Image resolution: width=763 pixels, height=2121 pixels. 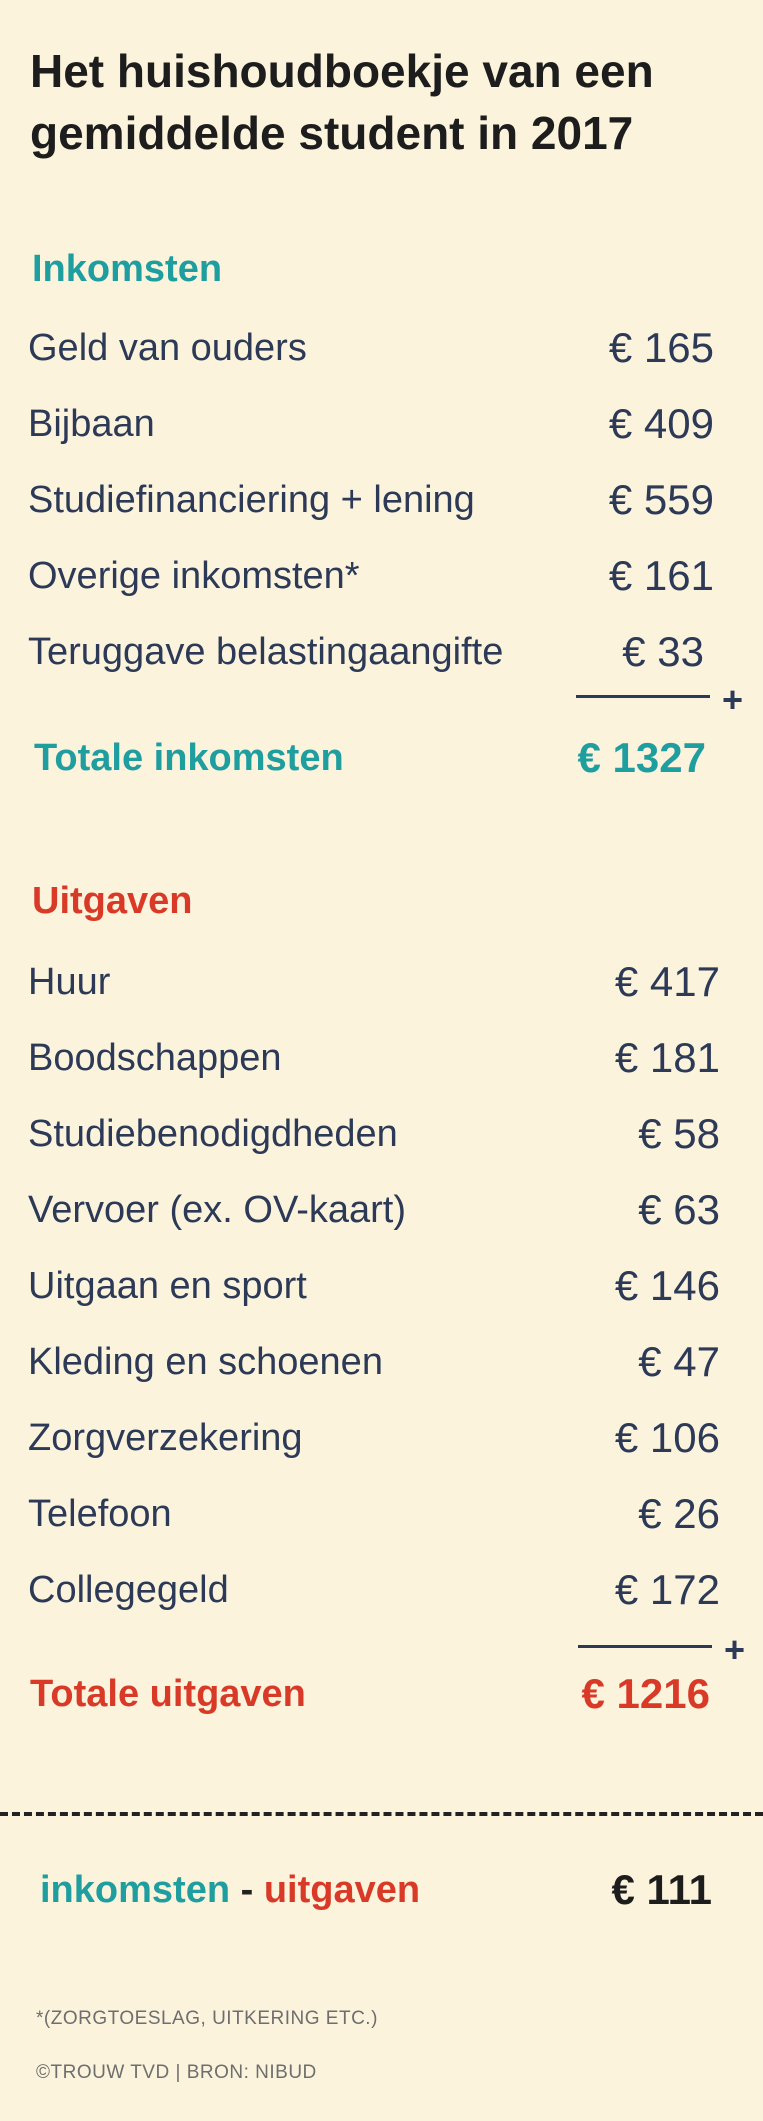 I want to click on difference-row: inkomsten - uitgaven € 111, so click(x=376, y=1890).